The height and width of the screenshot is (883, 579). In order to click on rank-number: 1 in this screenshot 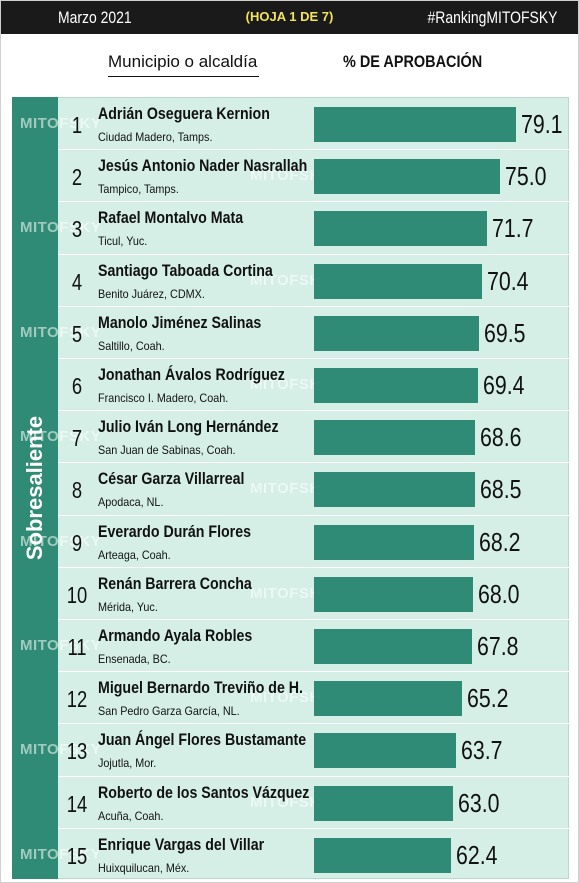, I will do `click(77, 125)`.